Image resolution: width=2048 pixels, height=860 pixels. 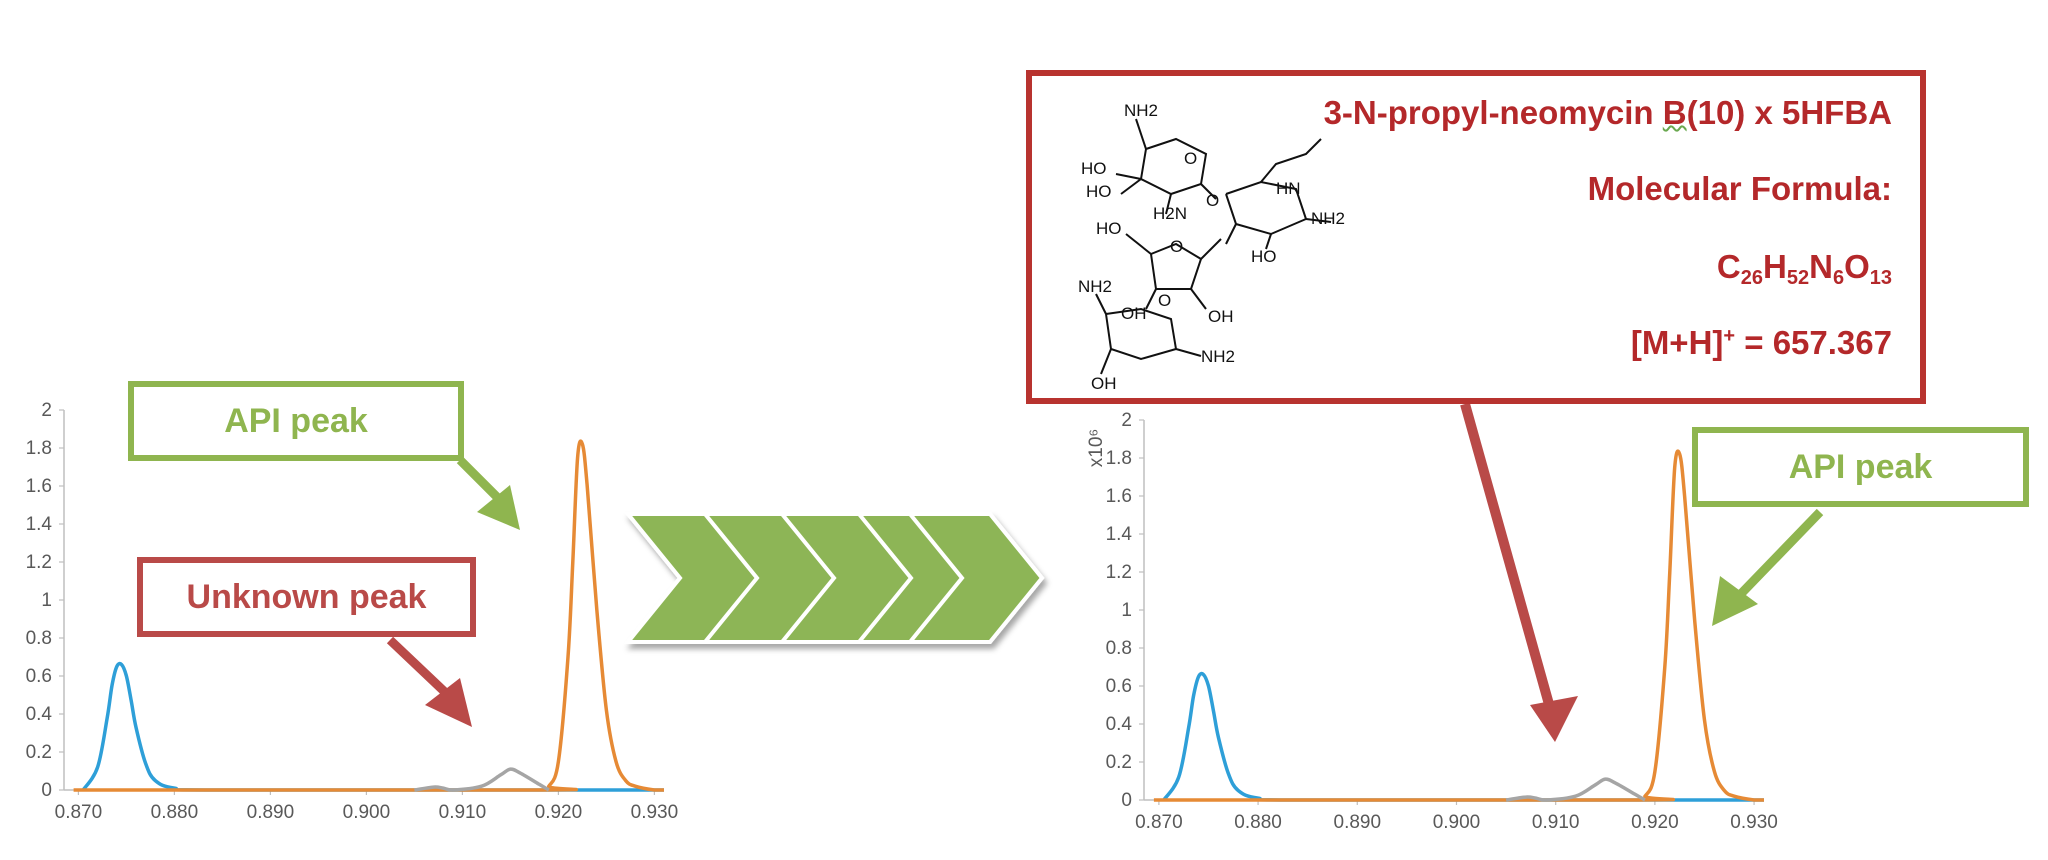 I want to click on mh-charge: +, so click(x=1729, y=336).